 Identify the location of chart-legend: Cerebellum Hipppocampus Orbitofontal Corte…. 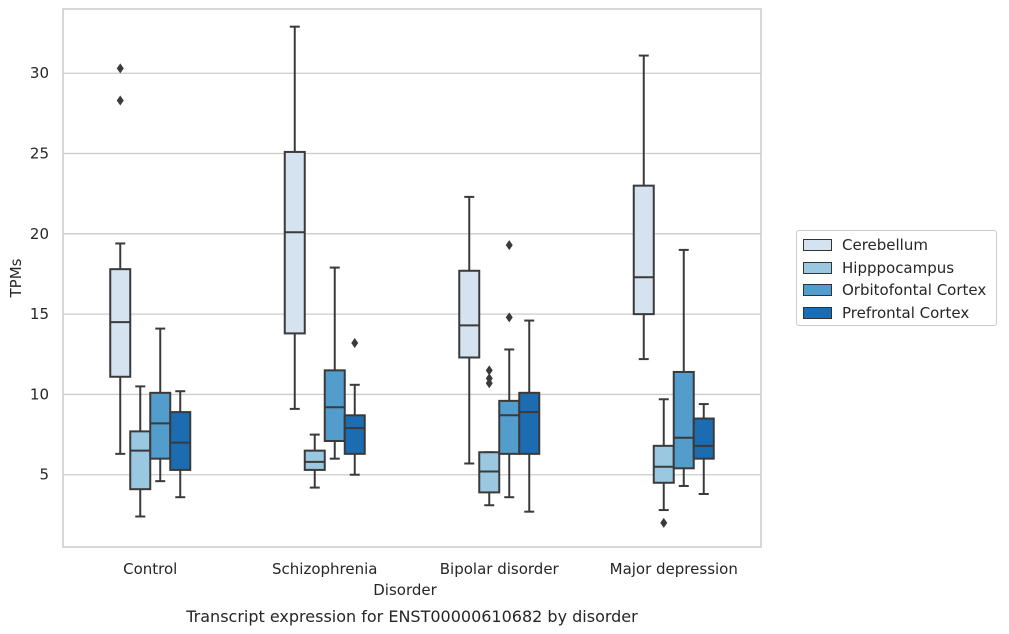
(896, 278).